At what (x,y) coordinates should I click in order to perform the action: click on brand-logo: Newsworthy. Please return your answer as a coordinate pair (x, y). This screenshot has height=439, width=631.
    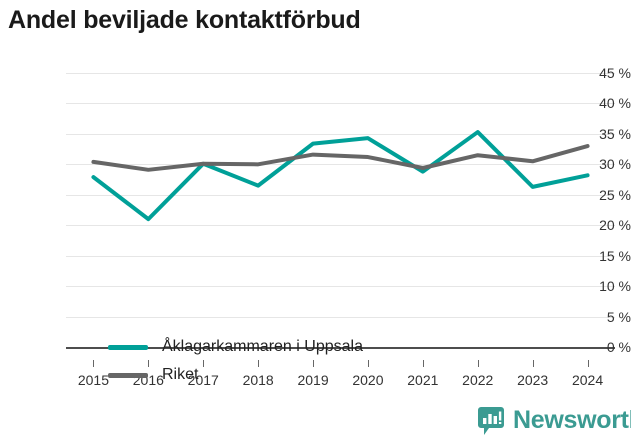
    Looking at the image, I should click on (554, 420).